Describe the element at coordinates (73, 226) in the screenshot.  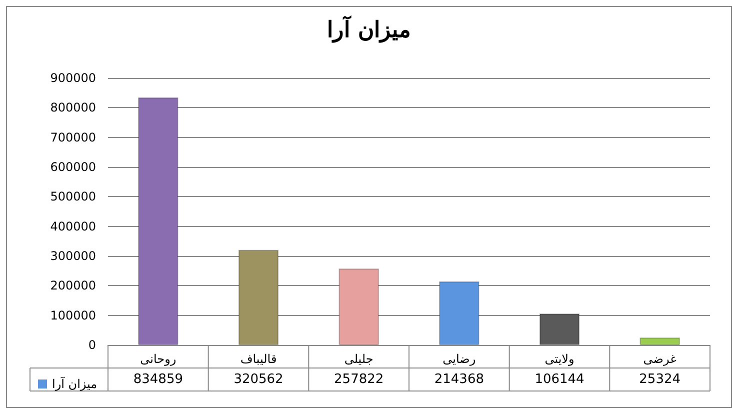
I see `y-tick-label: 400000` at that location.